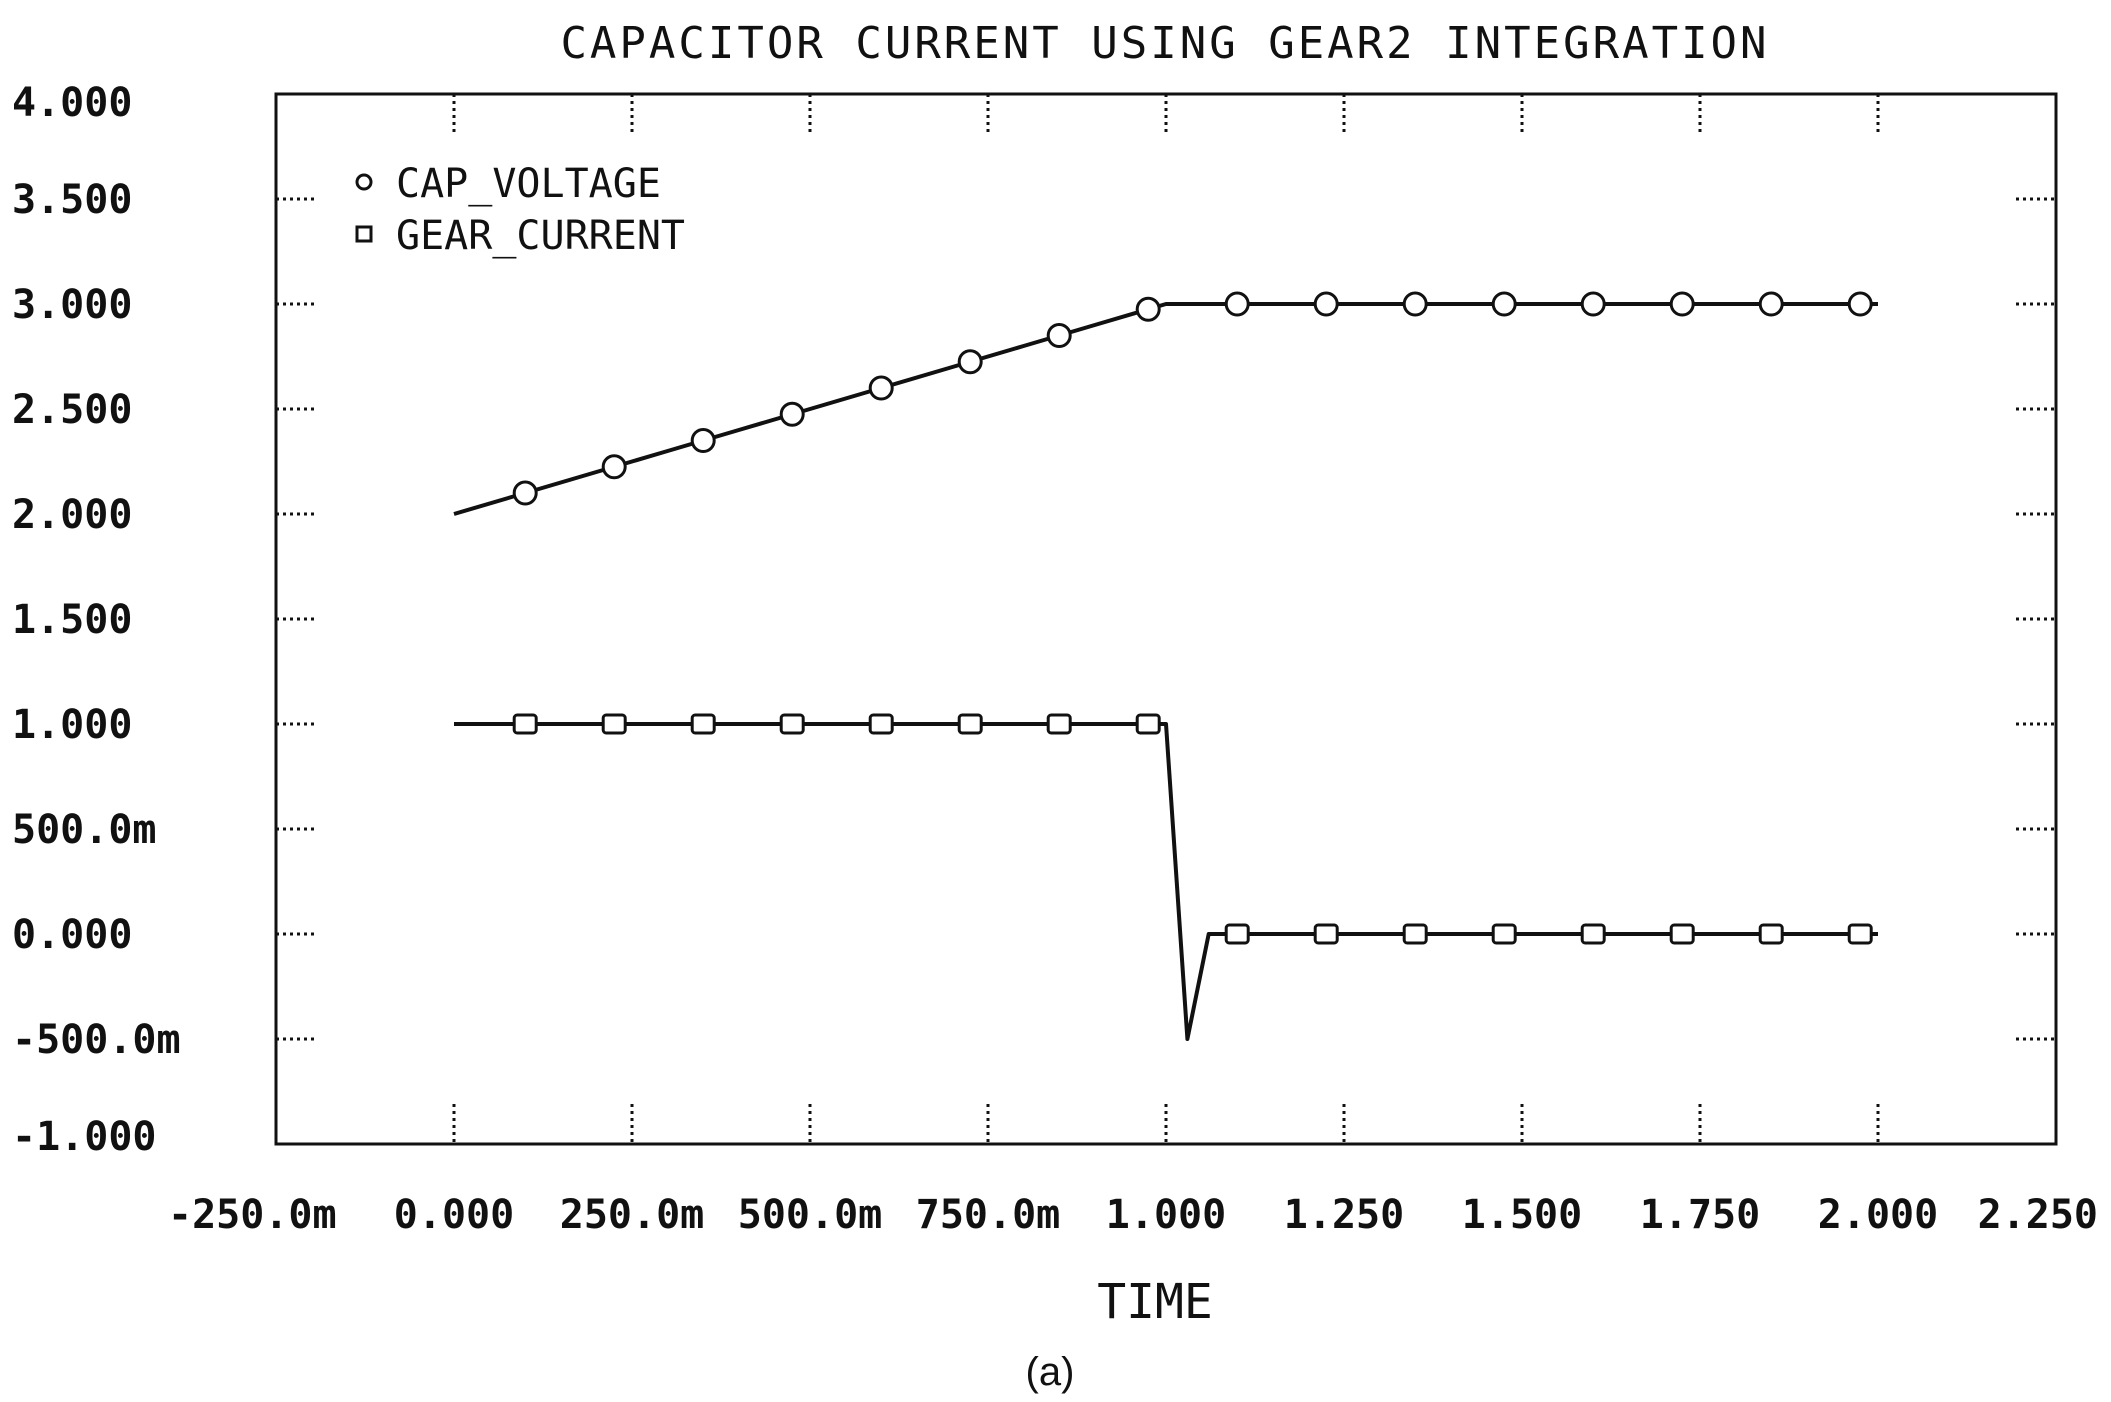  Describe the element at coordinates (810, 1215) in the screenshot. I see `x-tick-label: 500.0m` at that location.